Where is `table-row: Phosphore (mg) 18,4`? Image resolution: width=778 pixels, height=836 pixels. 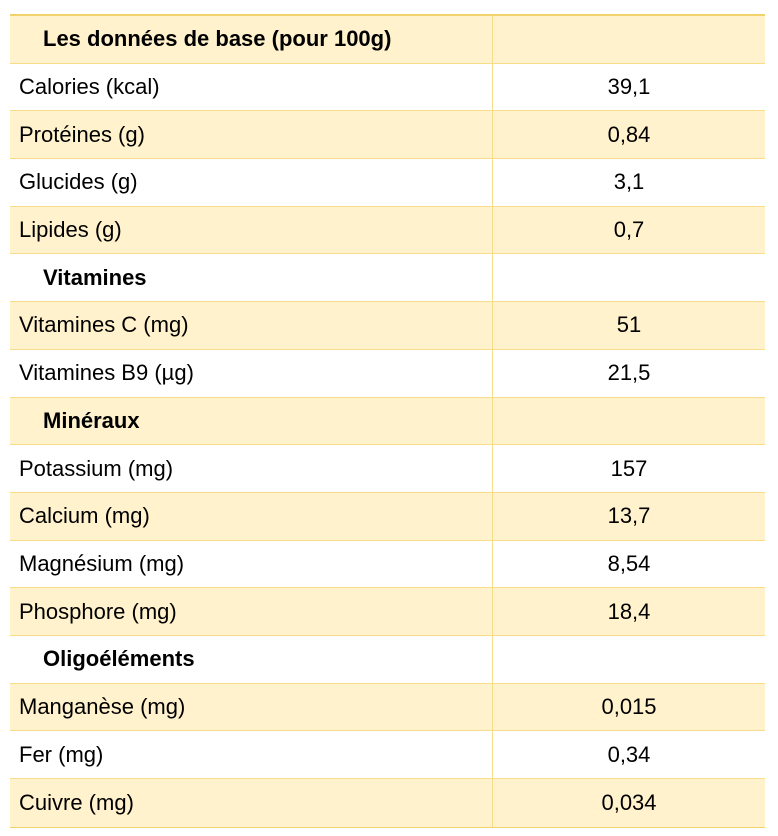 table-row: Phosphore (mg) 18,4 is located at coordinates (387, 612).